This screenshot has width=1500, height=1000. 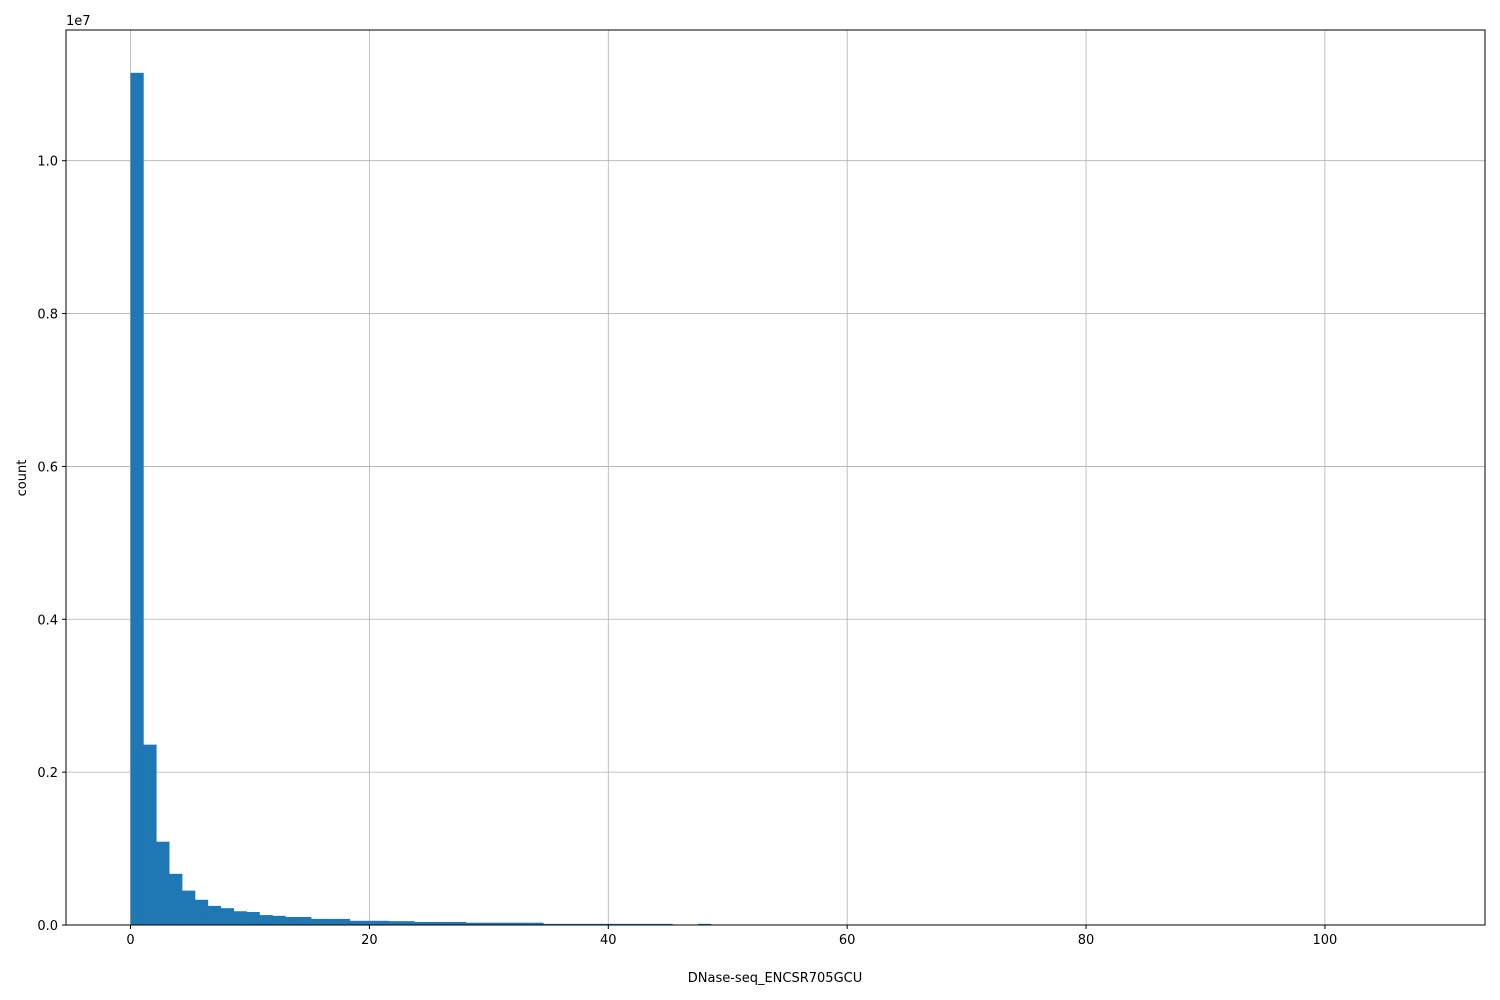 I want to click on y-tick-label: 1.0, so click(x=47, y=162).